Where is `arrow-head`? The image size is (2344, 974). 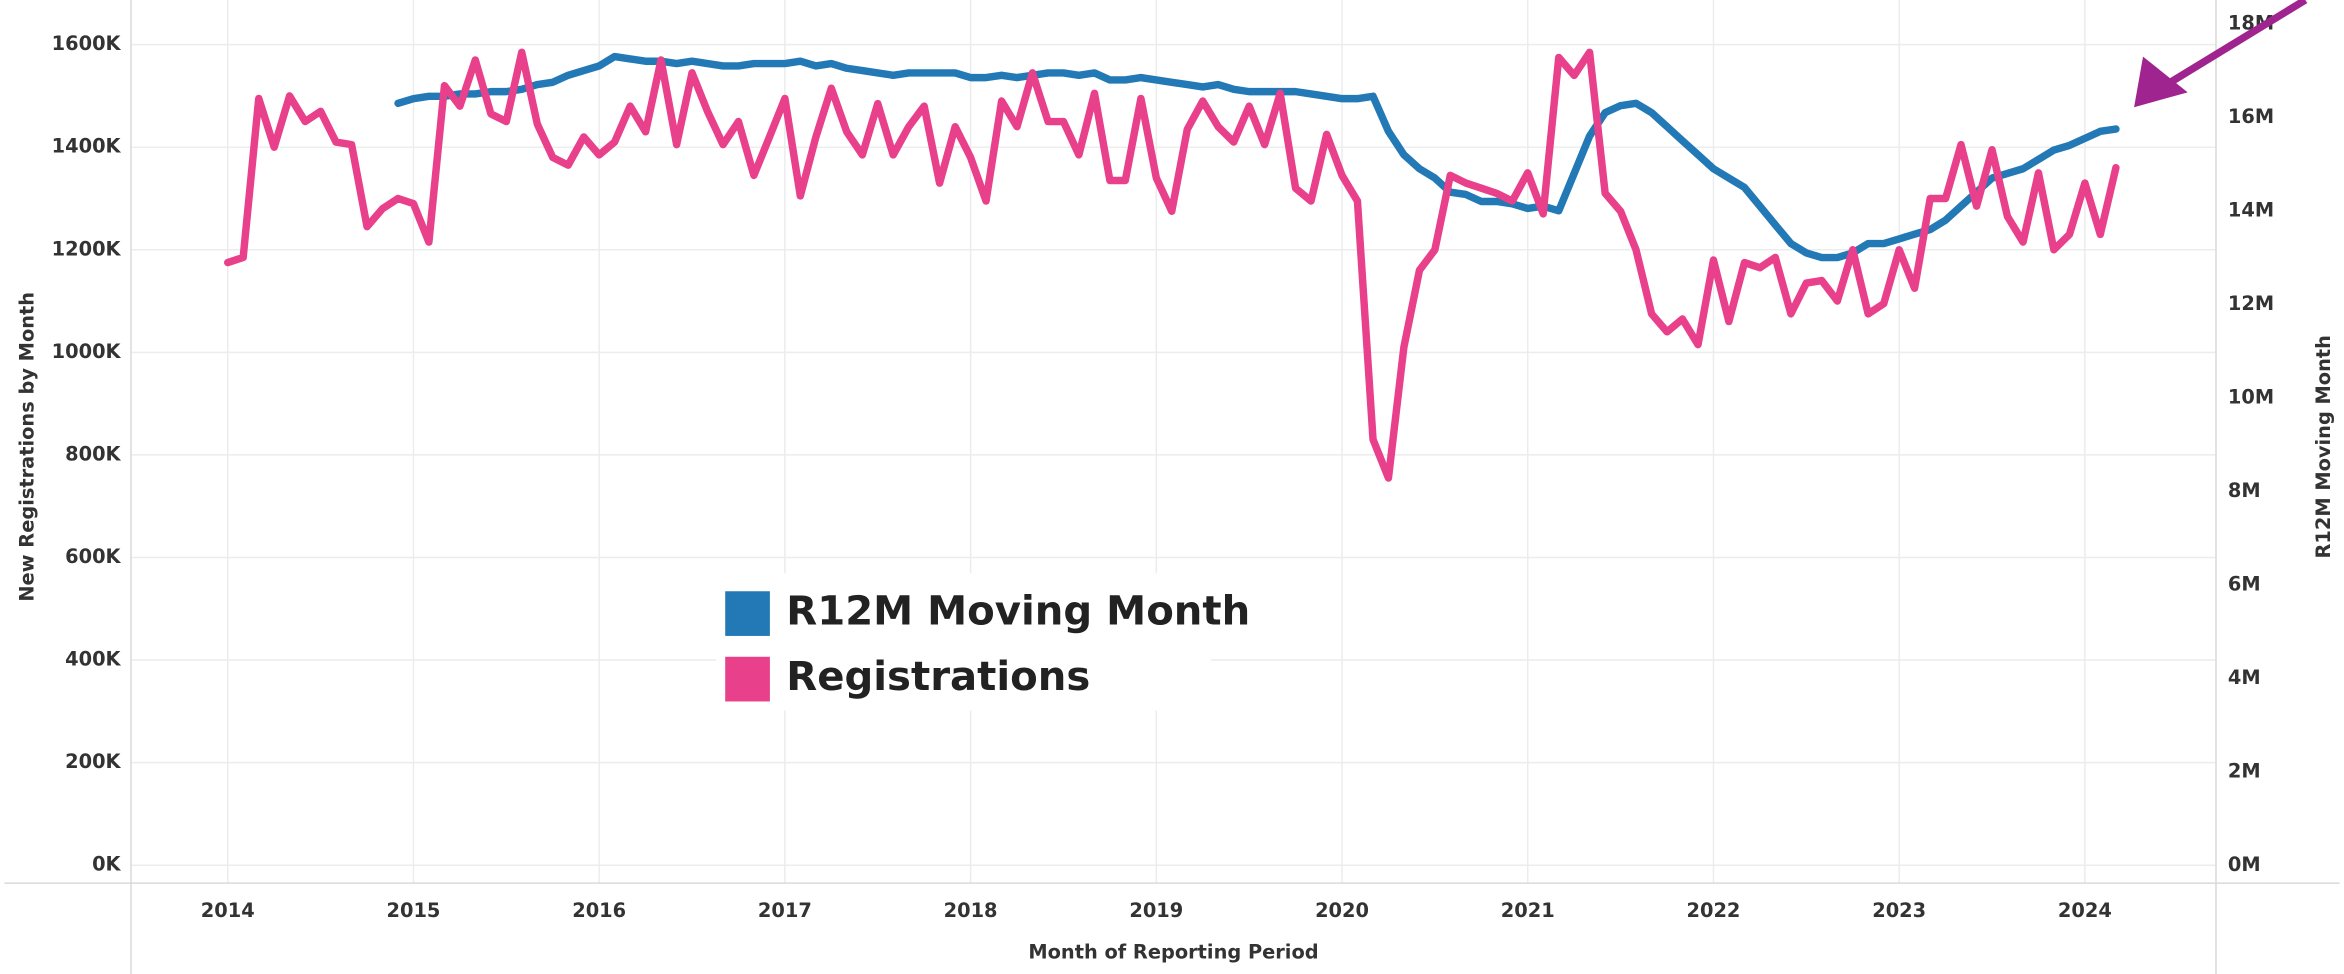 arrow-head is located at coordinates (2161, 82).